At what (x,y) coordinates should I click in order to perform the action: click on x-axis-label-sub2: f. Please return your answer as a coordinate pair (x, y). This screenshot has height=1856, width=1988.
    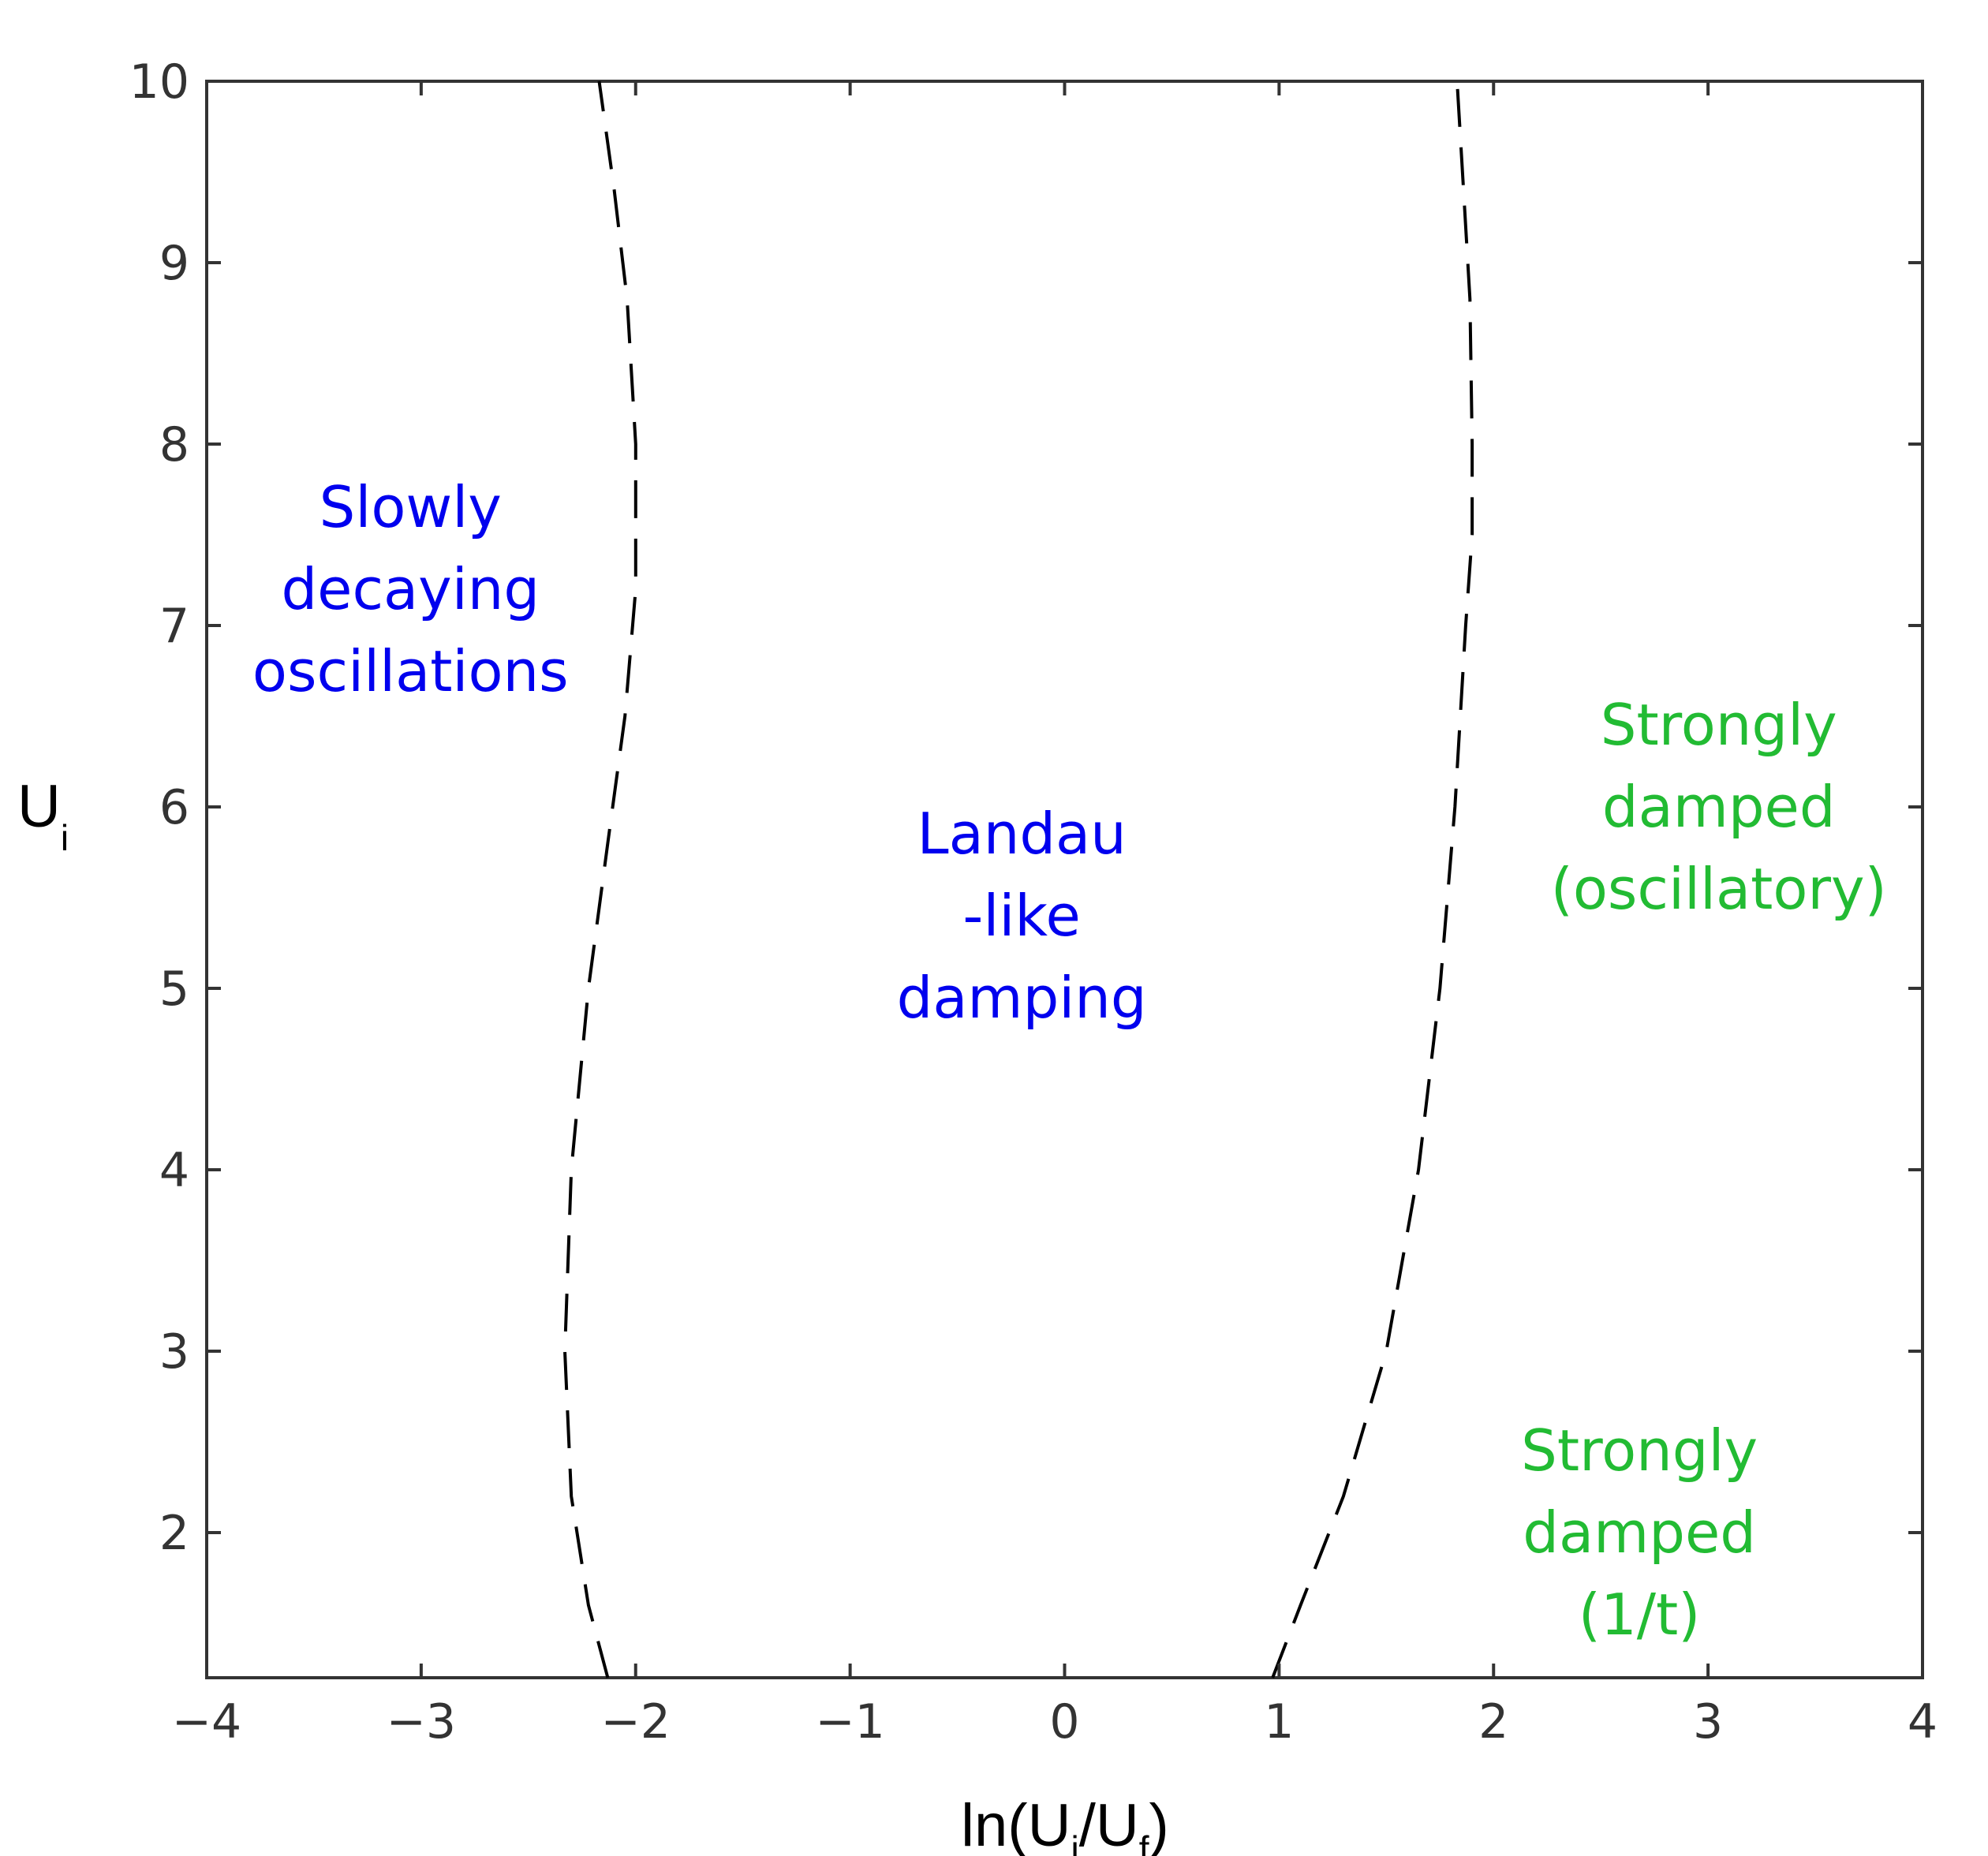
    Looking at the image, I should click on (1144, 1842).